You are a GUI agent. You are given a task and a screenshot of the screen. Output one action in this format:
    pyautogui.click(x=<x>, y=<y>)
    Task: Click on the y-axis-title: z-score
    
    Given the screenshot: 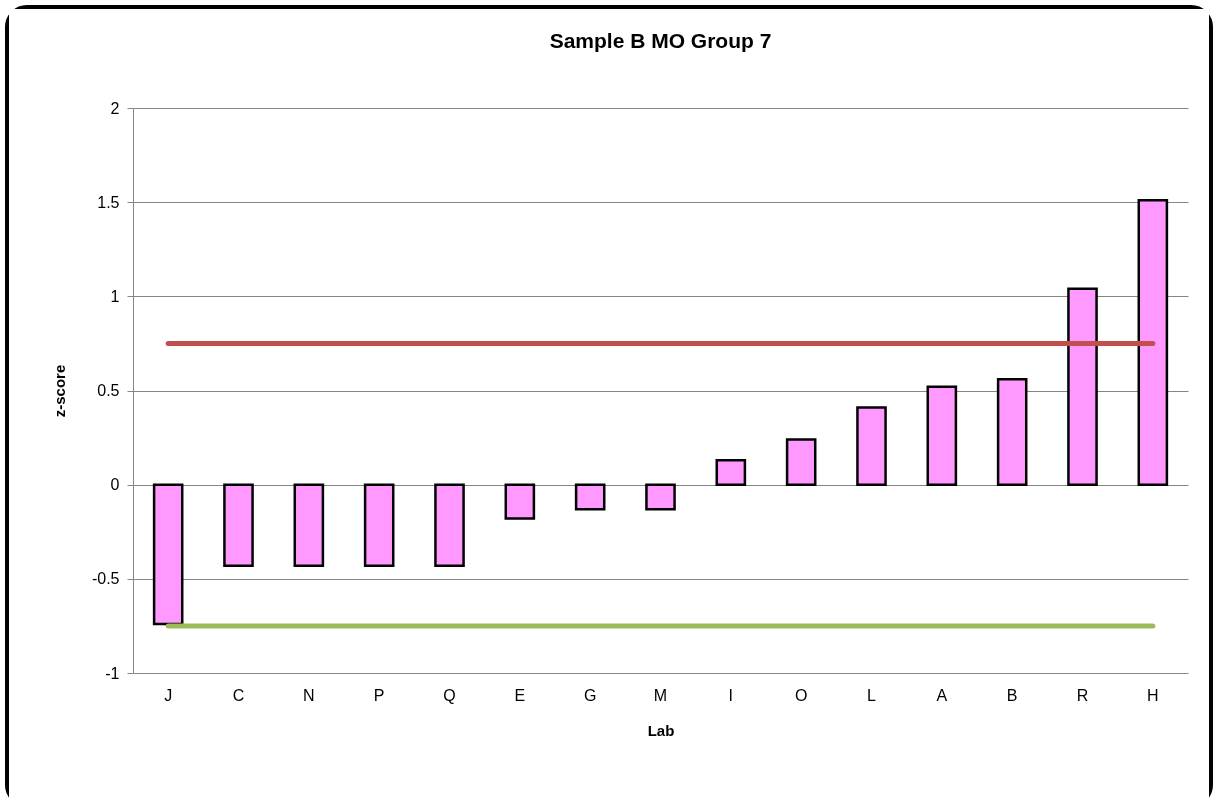 What is the action you would take?
    pyautogui.click(x=59, y=391)
    